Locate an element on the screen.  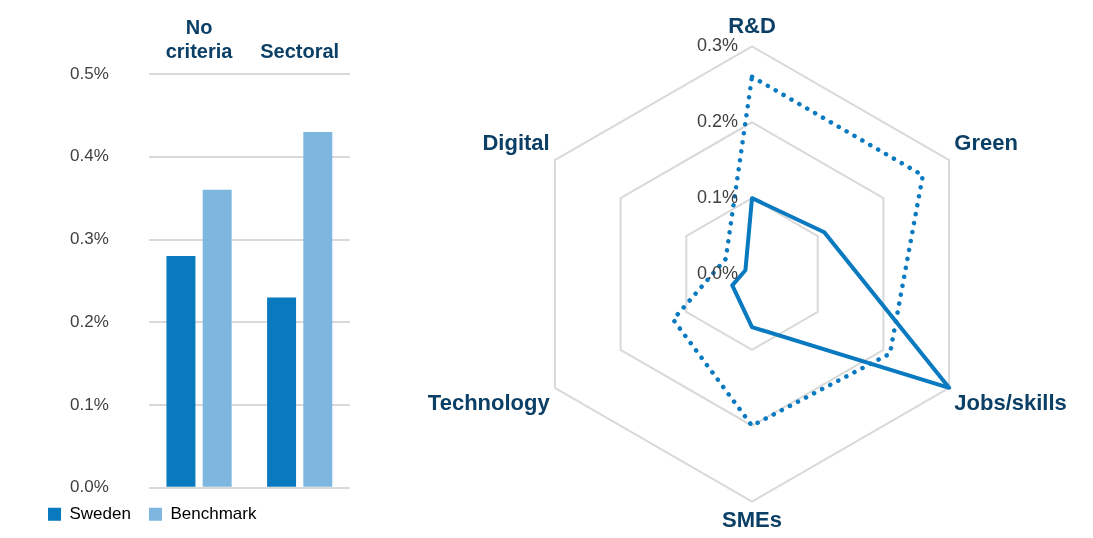
y-tick-label: 0.4% is located at coordinates (89, 156).